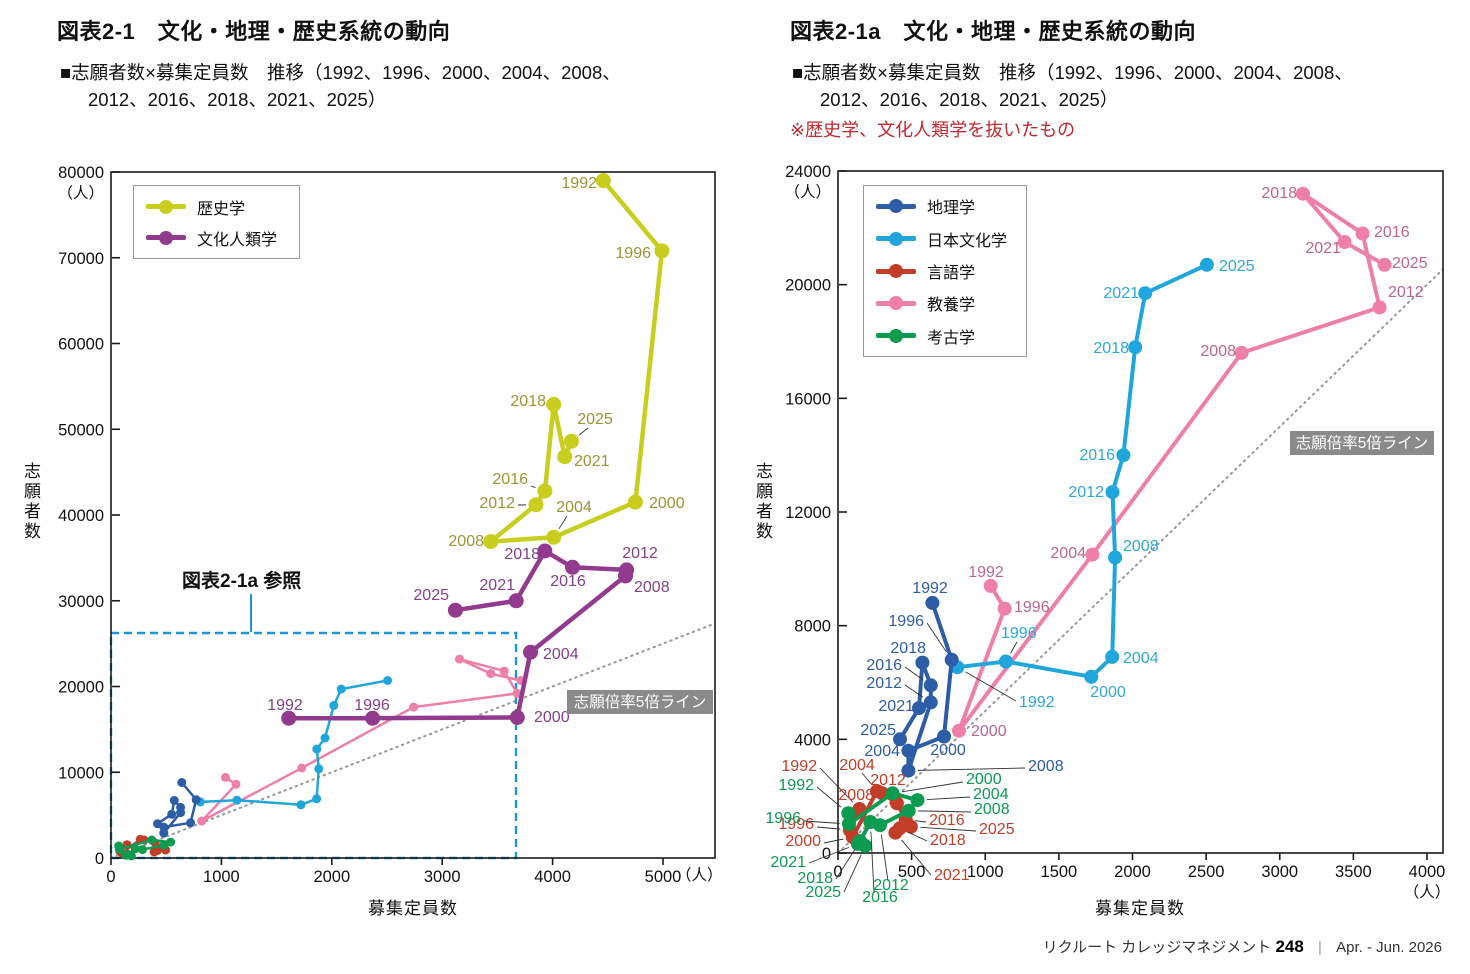  Describe the element at coordinates (81, 516) in the screenshot. I see `y-tick-label: 40000` at that location.